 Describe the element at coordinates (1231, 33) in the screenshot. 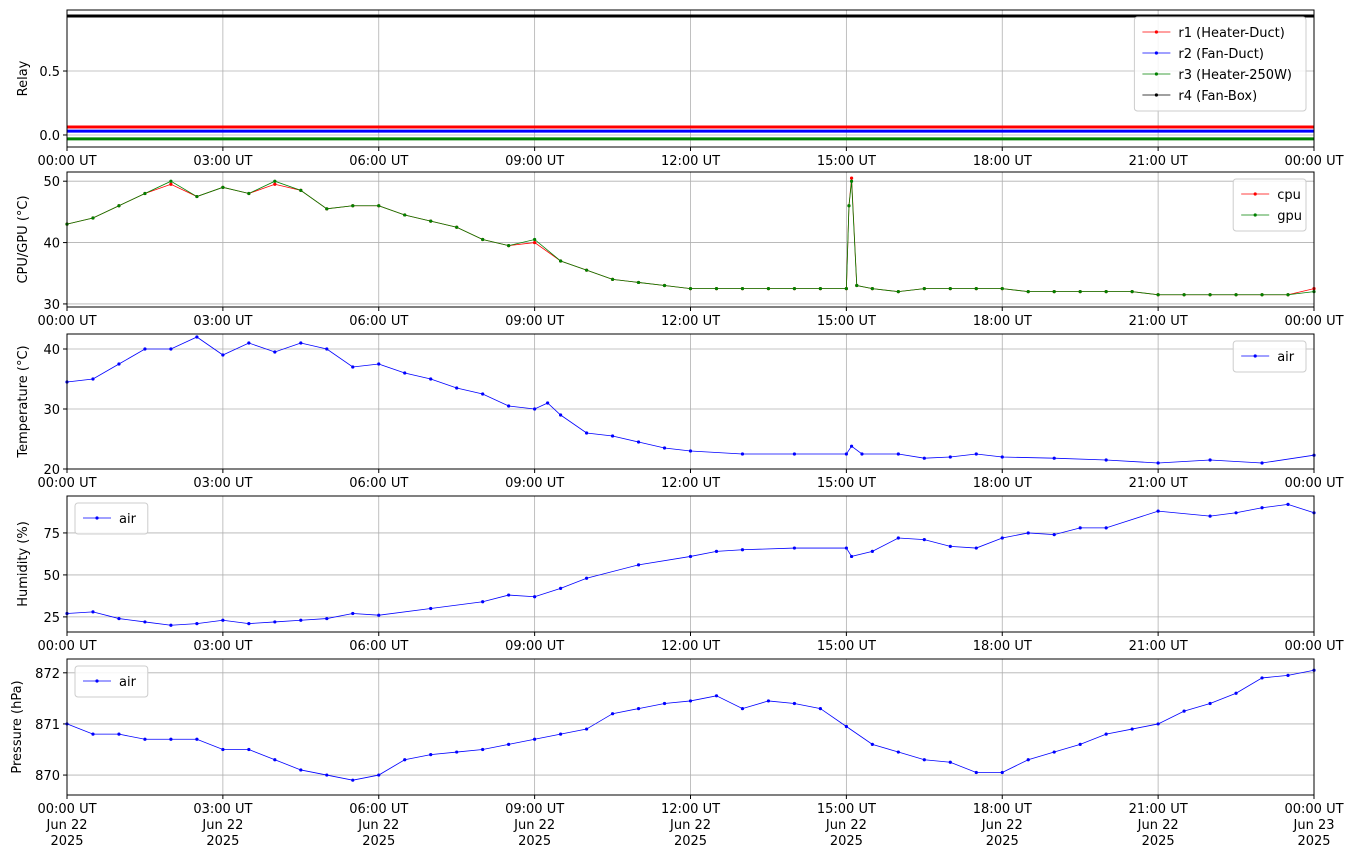

I see `legend-label: r1 (Heater-Duct)` at that location.